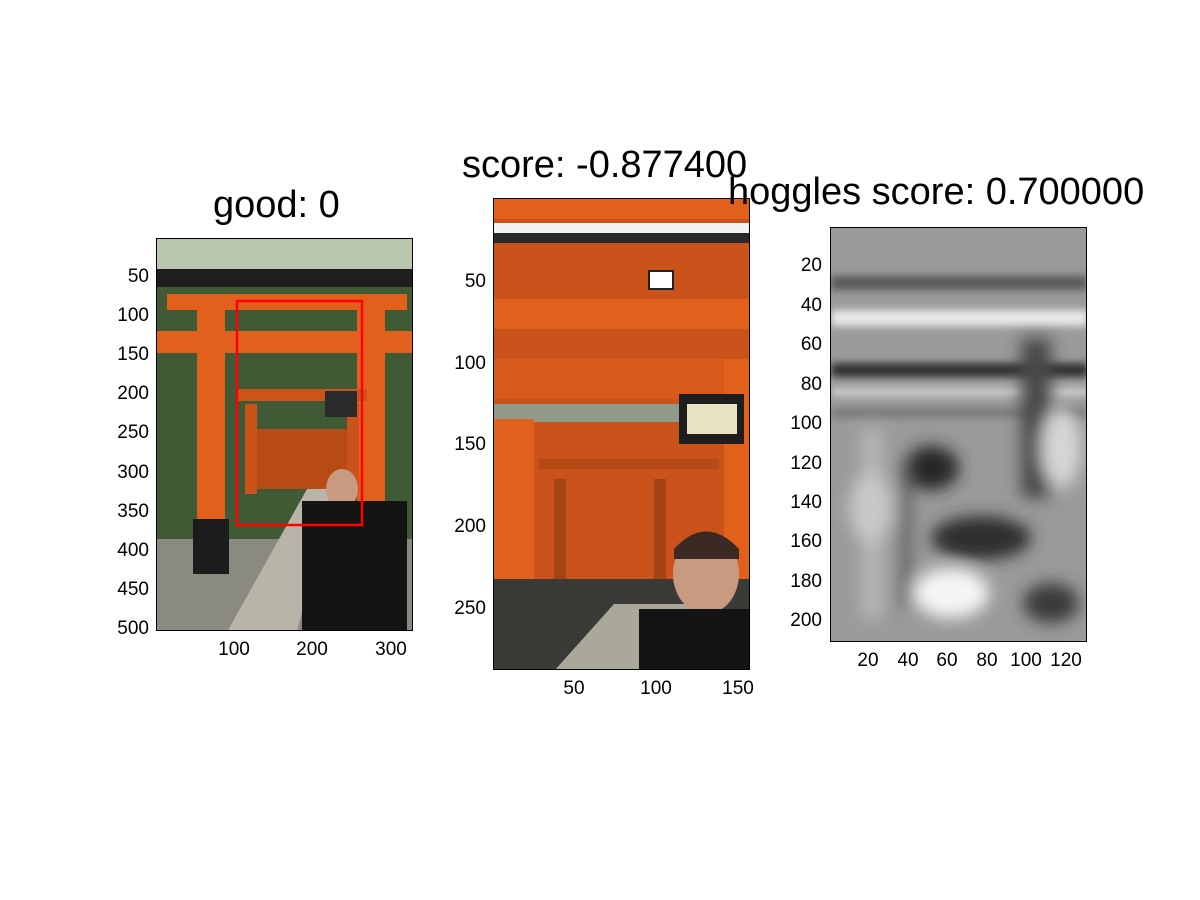 The image size is (1200, 900). Describe the element at coordinates (470, 444) in the screenshot. I see `panel2-ytick: 150` at that location.